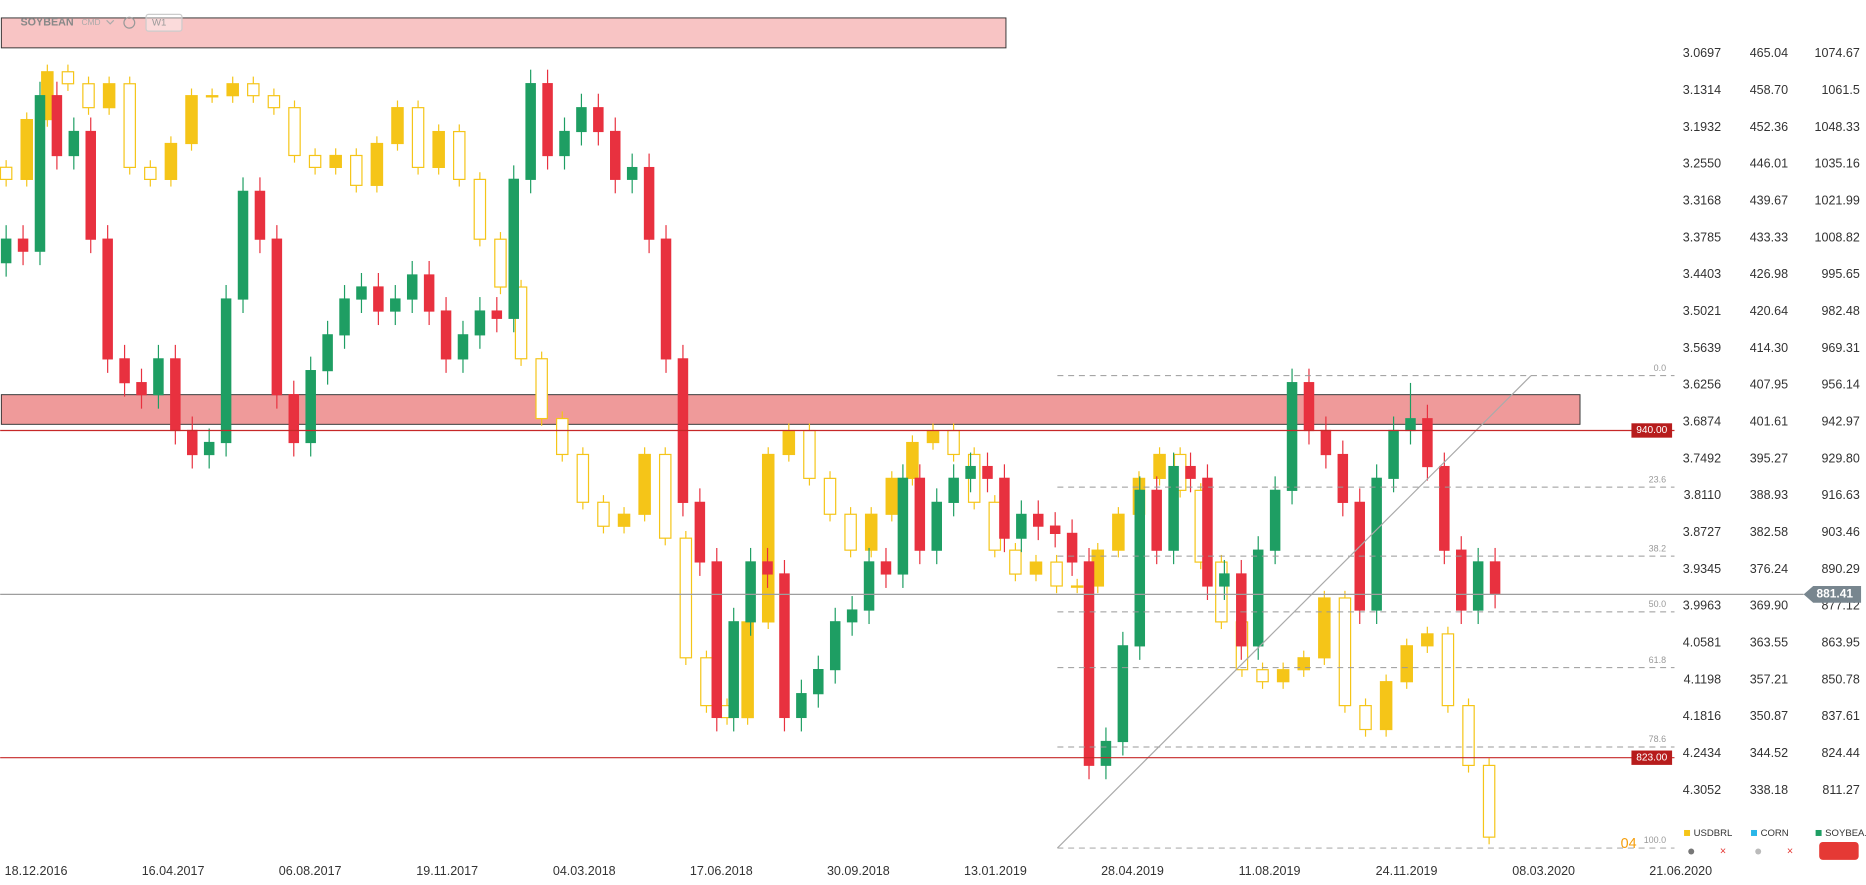 This screenshot has width=1866, height=885. Describe the element at coordinates (1840, 790) in the screenshot. I see `y-tick-label: 811.27` at that location.